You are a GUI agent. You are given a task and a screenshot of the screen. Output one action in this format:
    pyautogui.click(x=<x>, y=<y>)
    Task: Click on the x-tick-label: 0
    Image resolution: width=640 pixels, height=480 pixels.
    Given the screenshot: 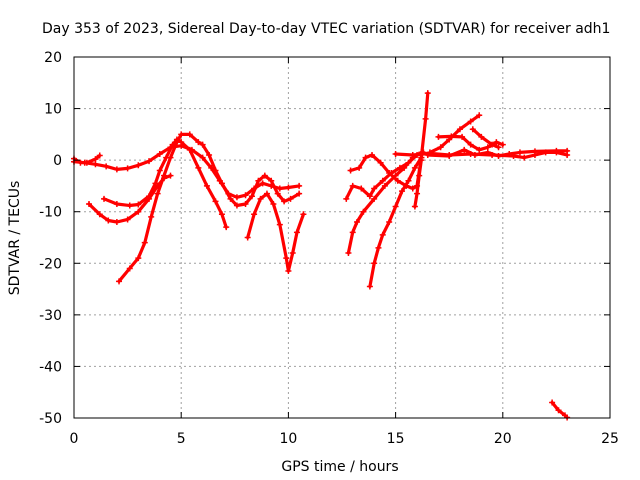 What is the action you would take?
    pyautogui.click(x=74, y=439)
    